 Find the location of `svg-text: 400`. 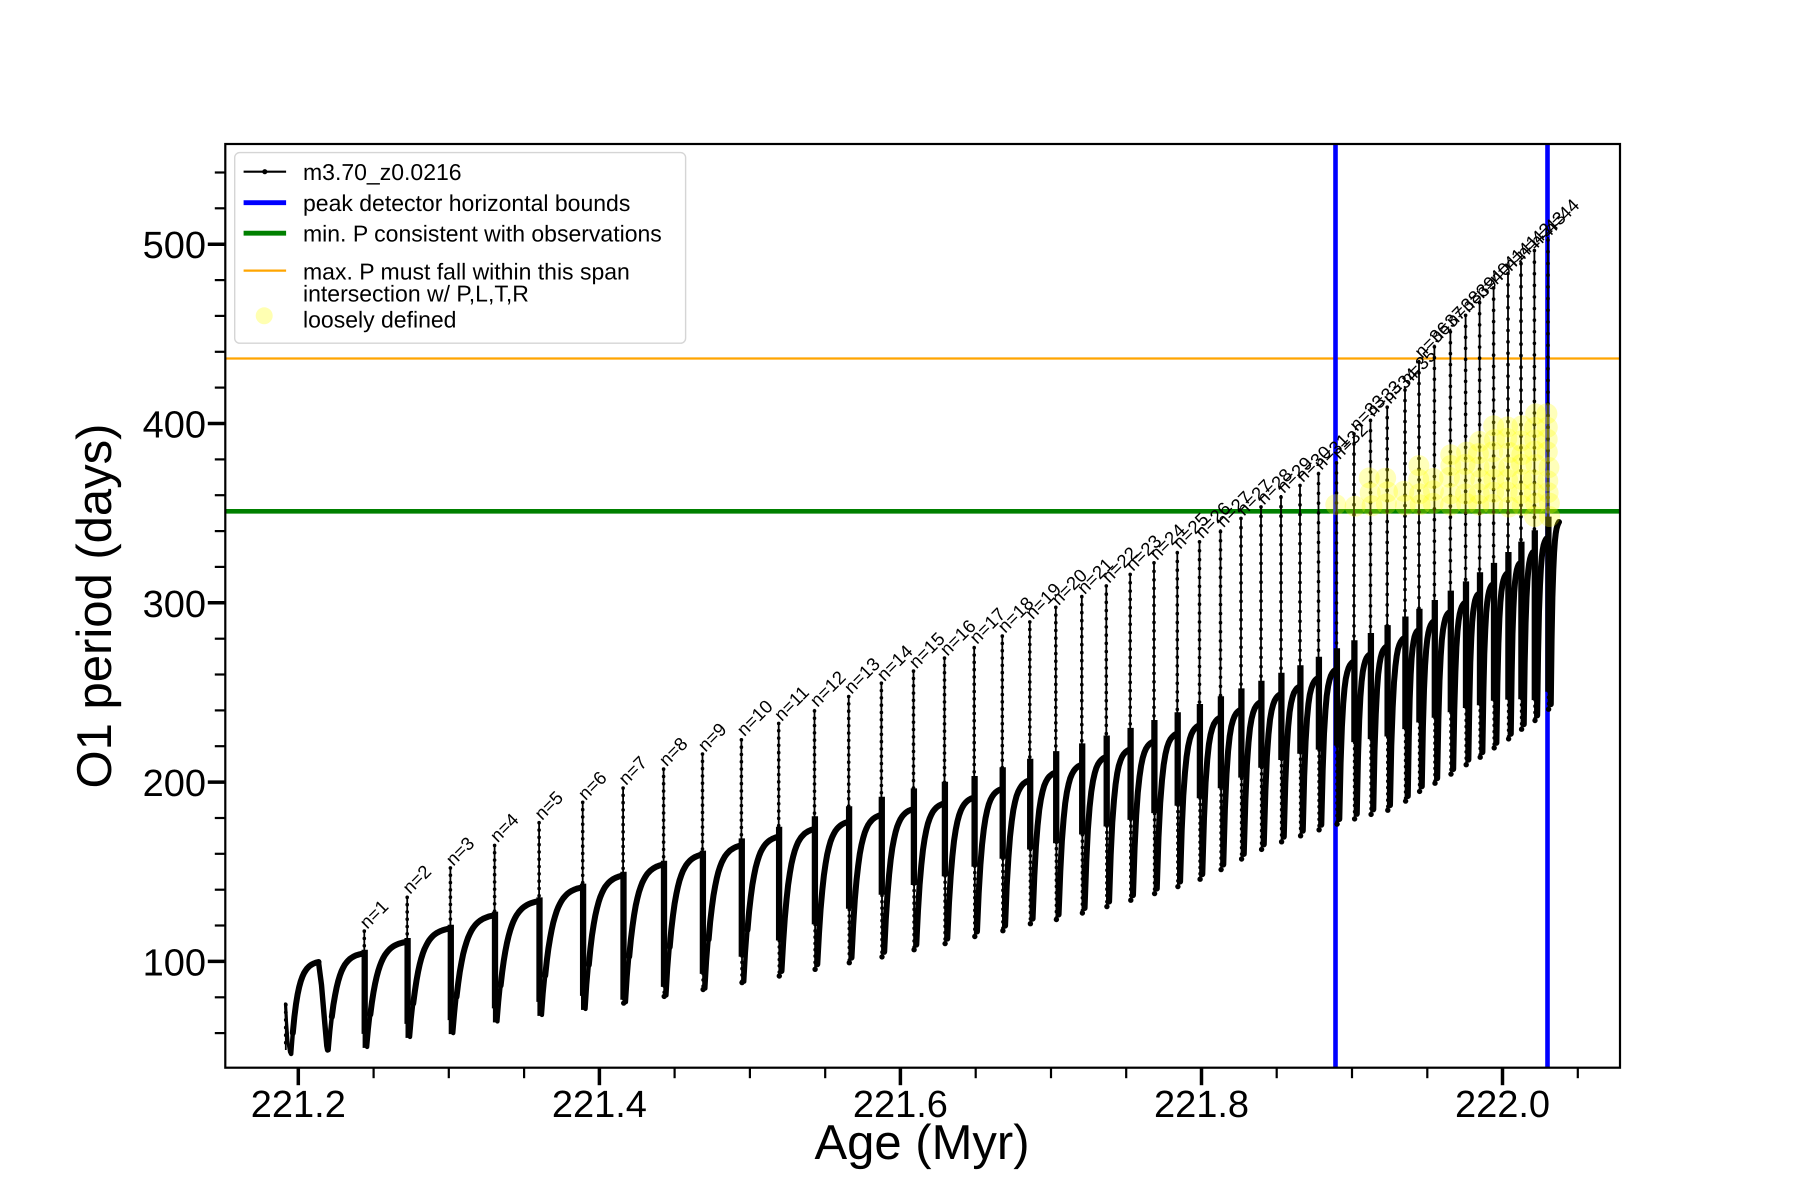

svg-text: 400 is located at coordinates (174, 426).